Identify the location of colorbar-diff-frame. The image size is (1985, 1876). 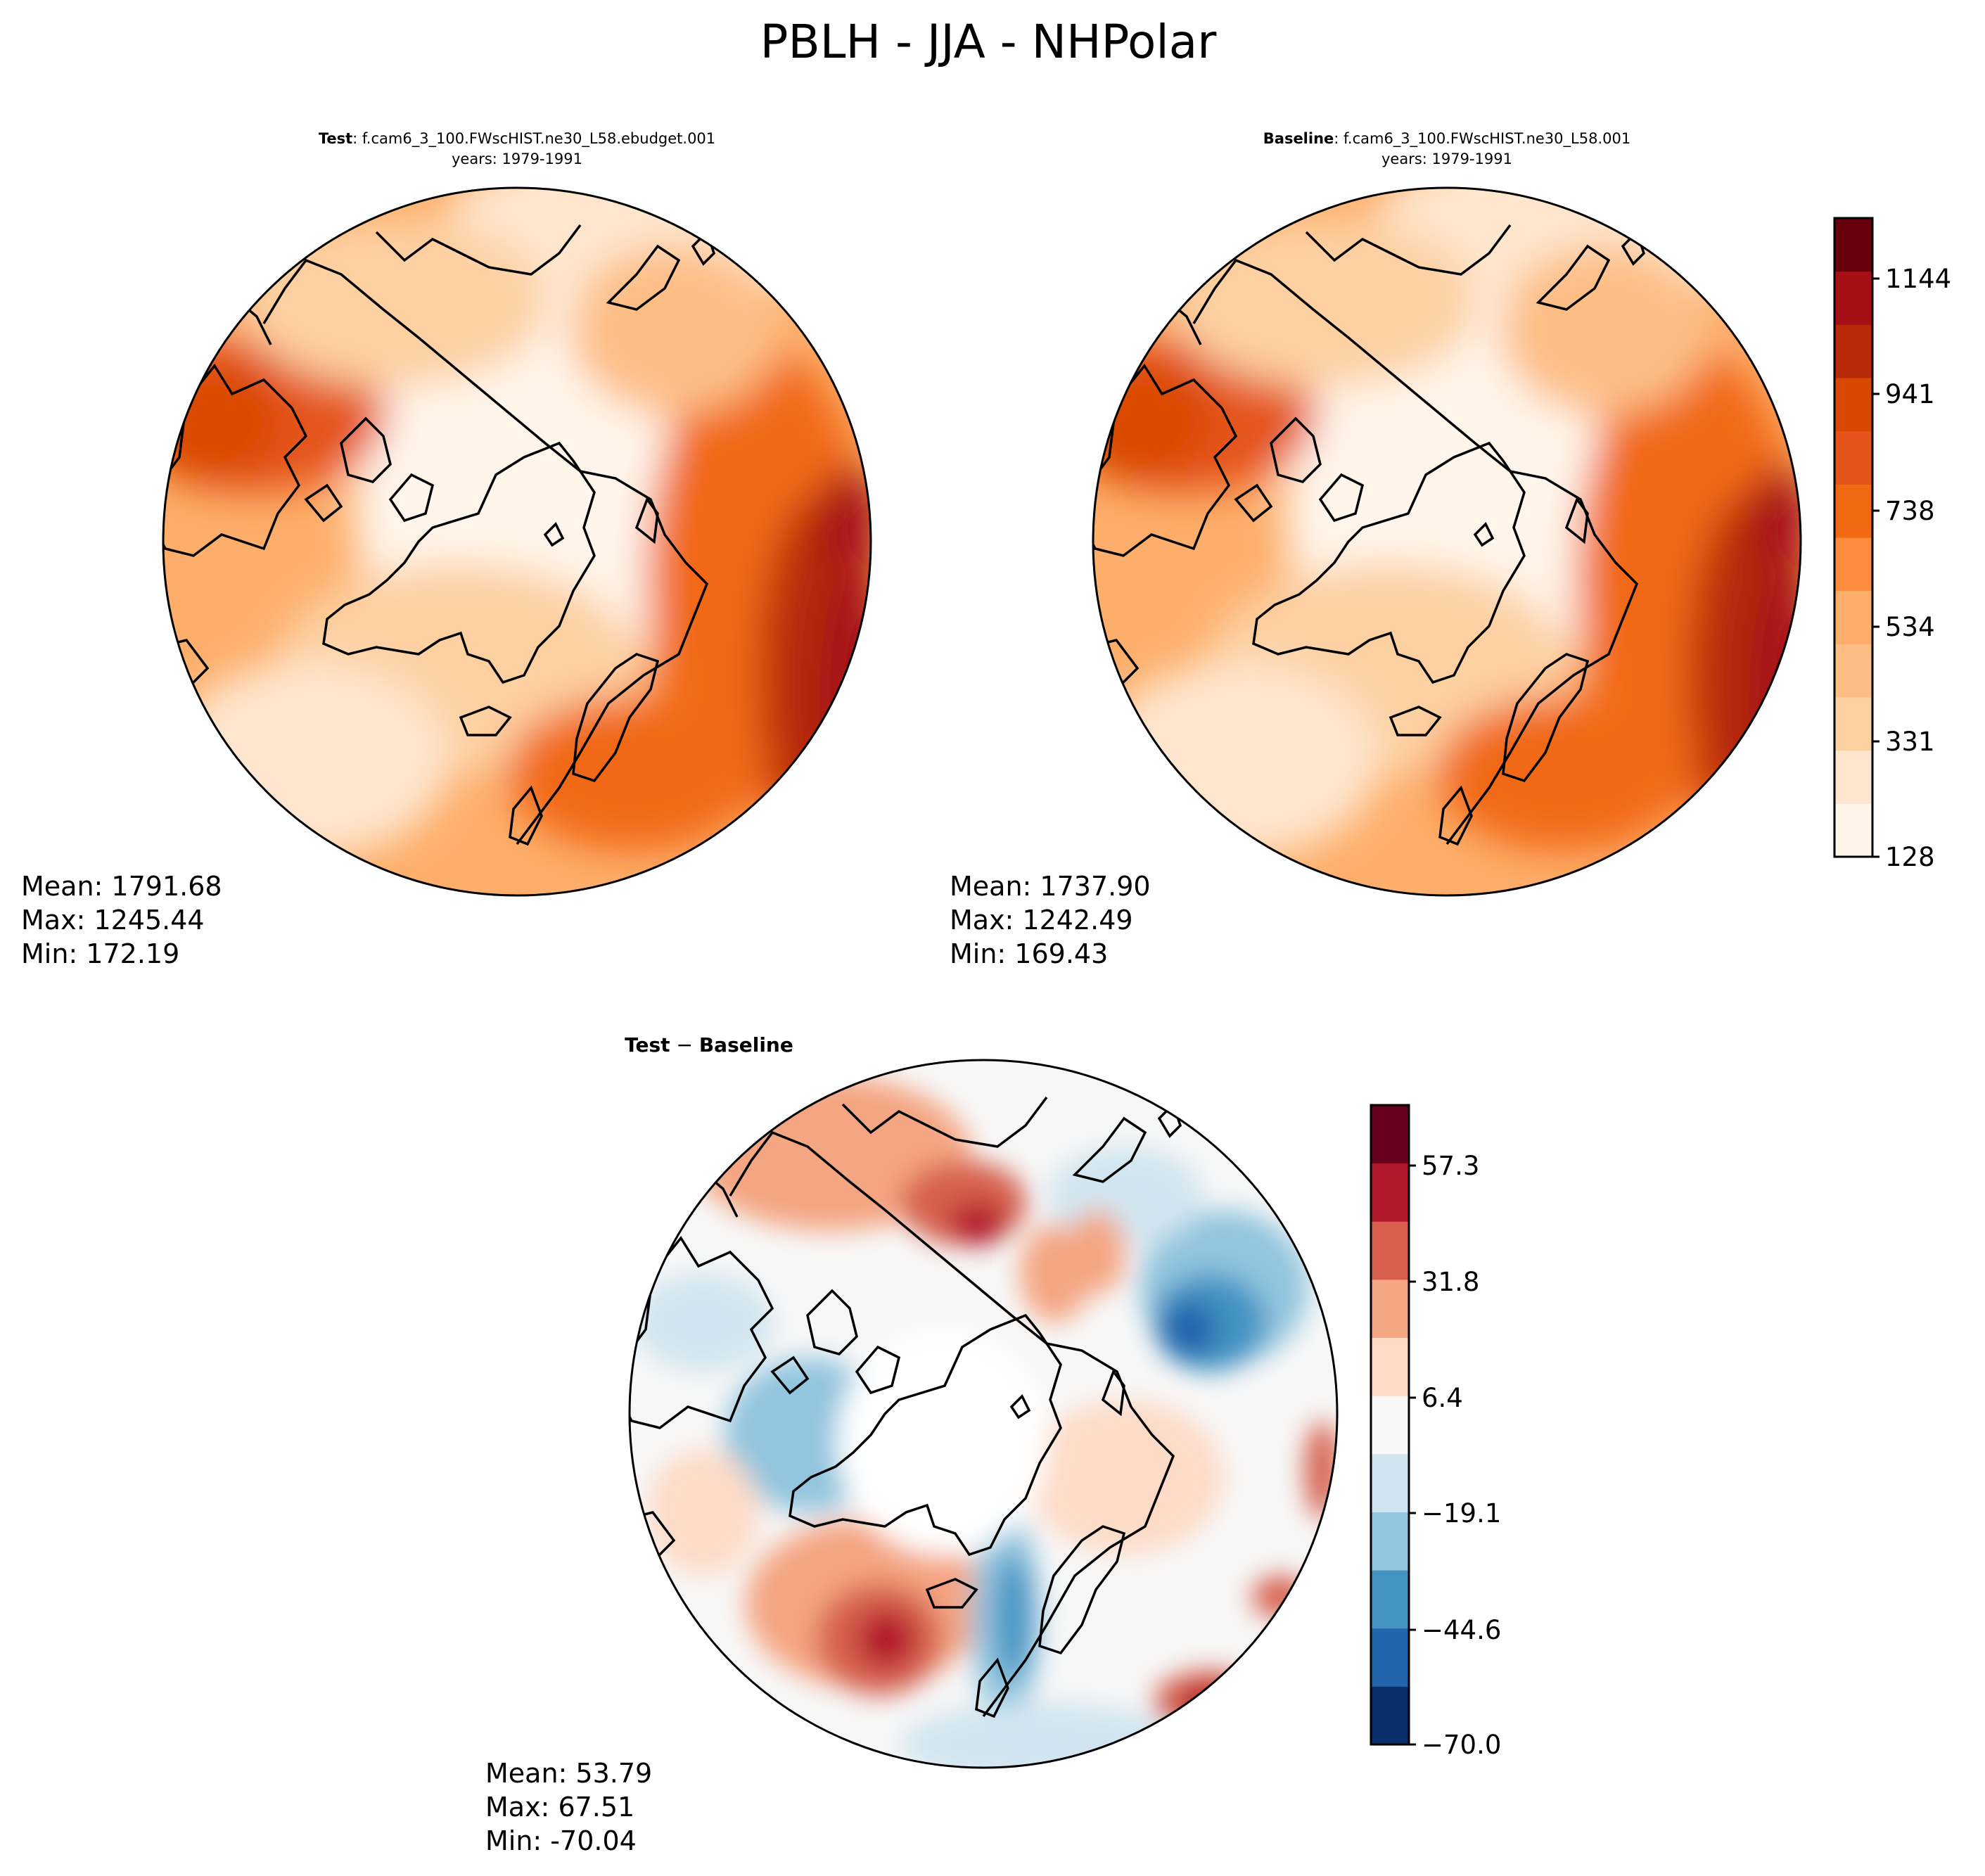
(1390, 1425).